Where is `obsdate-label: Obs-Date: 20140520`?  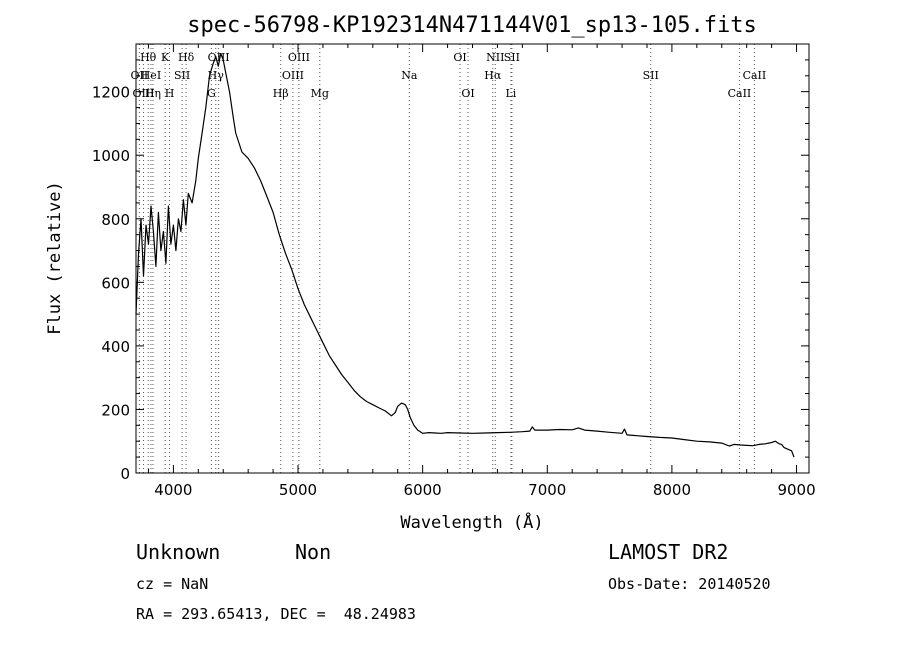
obsdate-label: Obs-Date: 20140520 is located at coordinates (689, 584).